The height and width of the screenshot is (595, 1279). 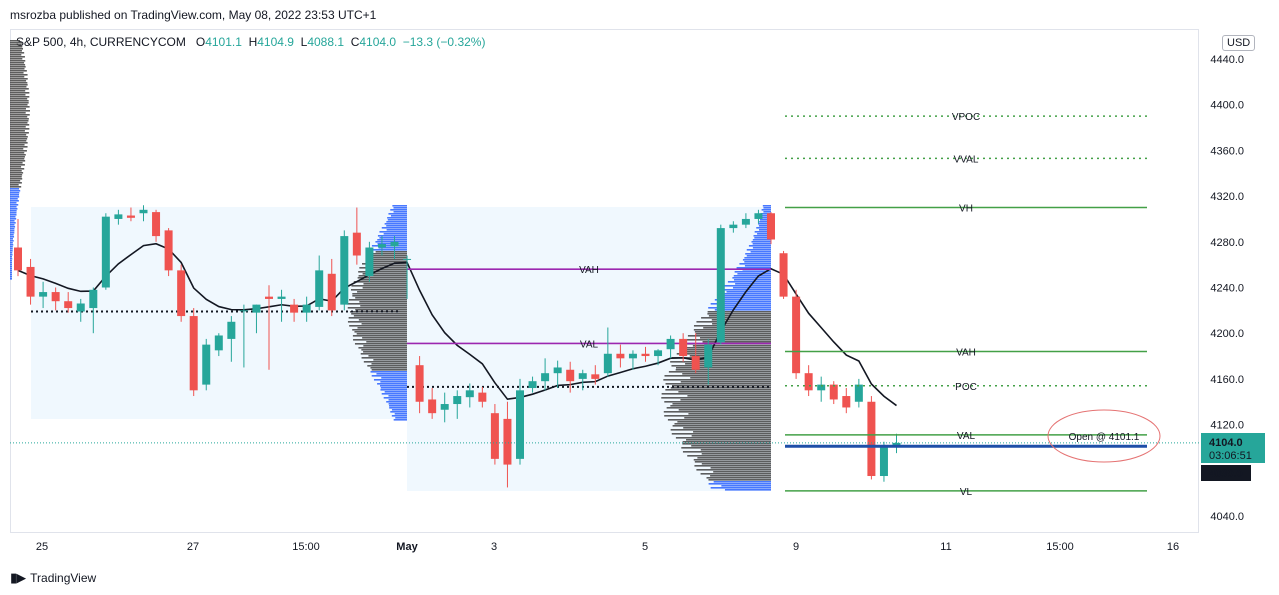 I want to click on countdown-label: 03:06:51, so click(x=1230, y=456).